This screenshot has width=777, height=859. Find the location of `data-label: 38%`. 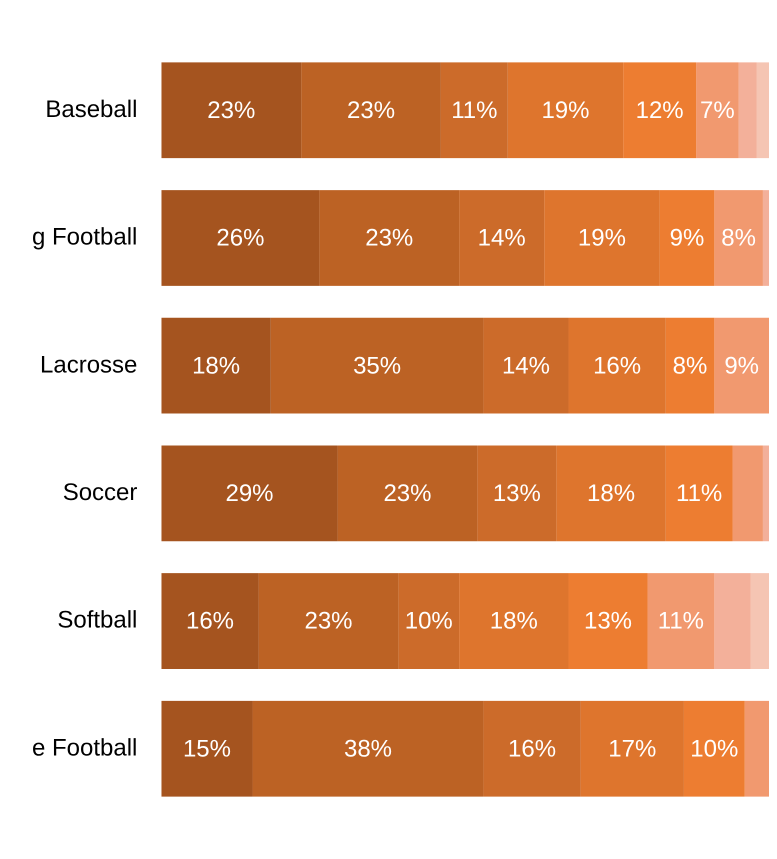

data-label: 38% is located at coordinates (368, 748).